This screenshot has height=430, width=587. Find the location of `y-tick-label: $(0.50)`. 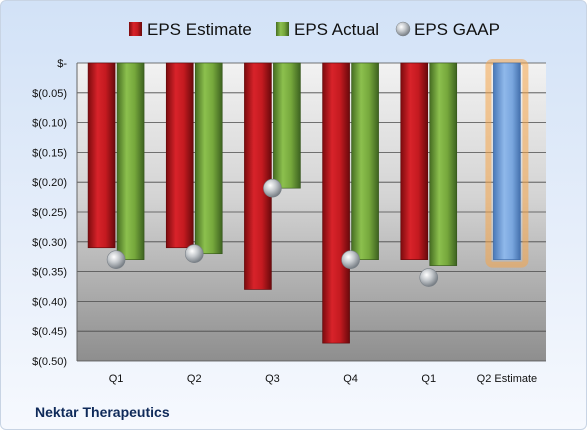

y-tick-label: $(0.50) is located at coordinates (49, 362).